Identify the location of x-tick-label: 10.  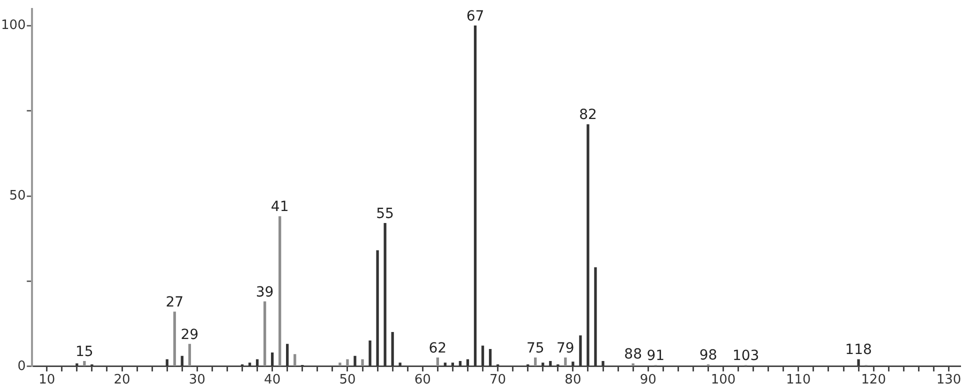
(47, 380).